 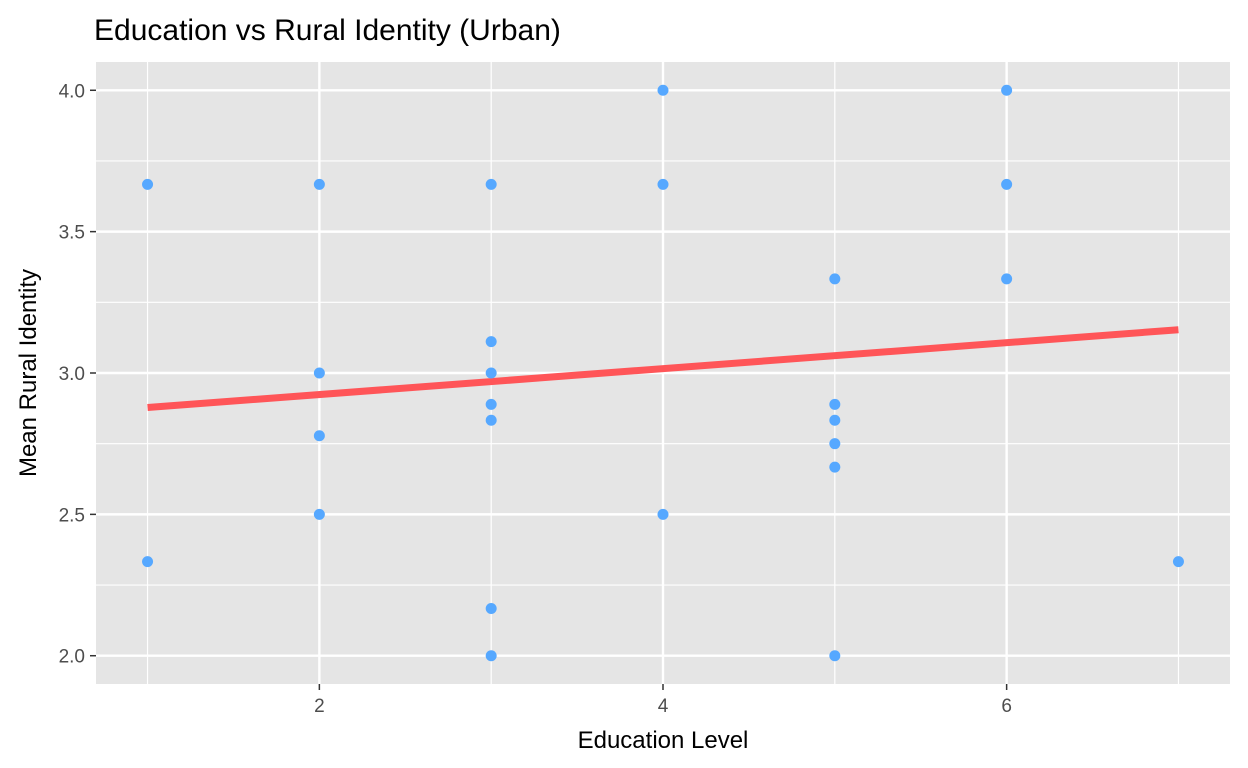 I want to click on y-tick-label: 2.0, so click(x=72, y=657).